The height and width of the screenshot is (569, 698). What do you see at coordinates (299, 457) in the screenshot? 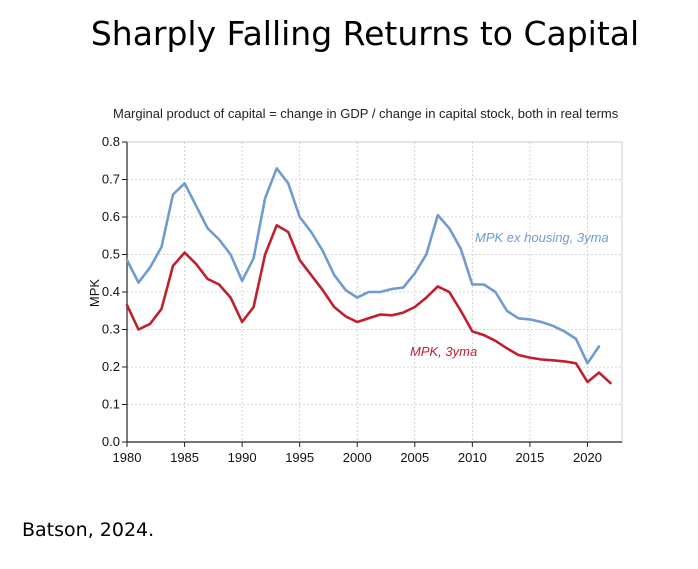
I see `x-tick-label: 1995` at bounding box center [299, 457].